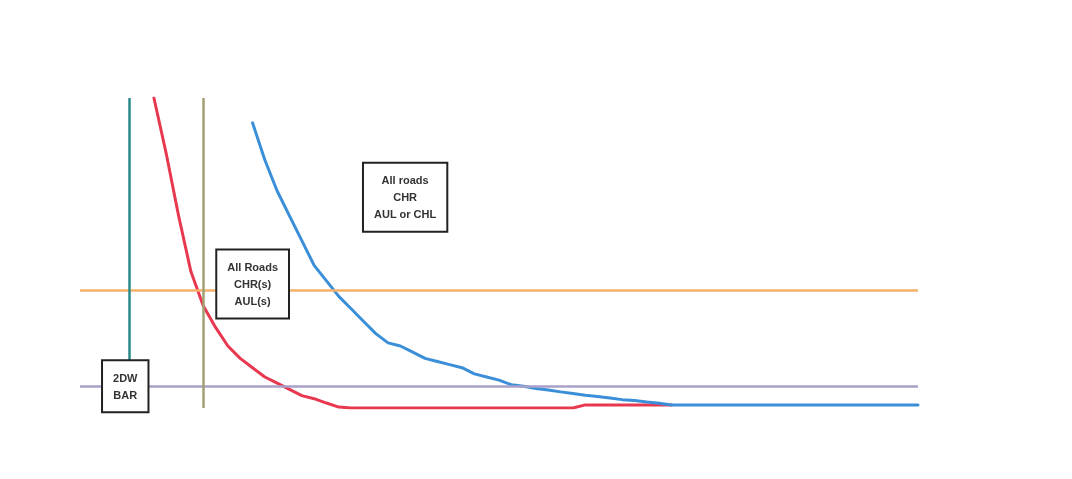 Image resolution: width=1072 pixels, height=479 pixels. Describe the element at coordinates (252, 284) in the screenshot. I see `annotation: All Roads CHR(s) AUL(s)` at that location.